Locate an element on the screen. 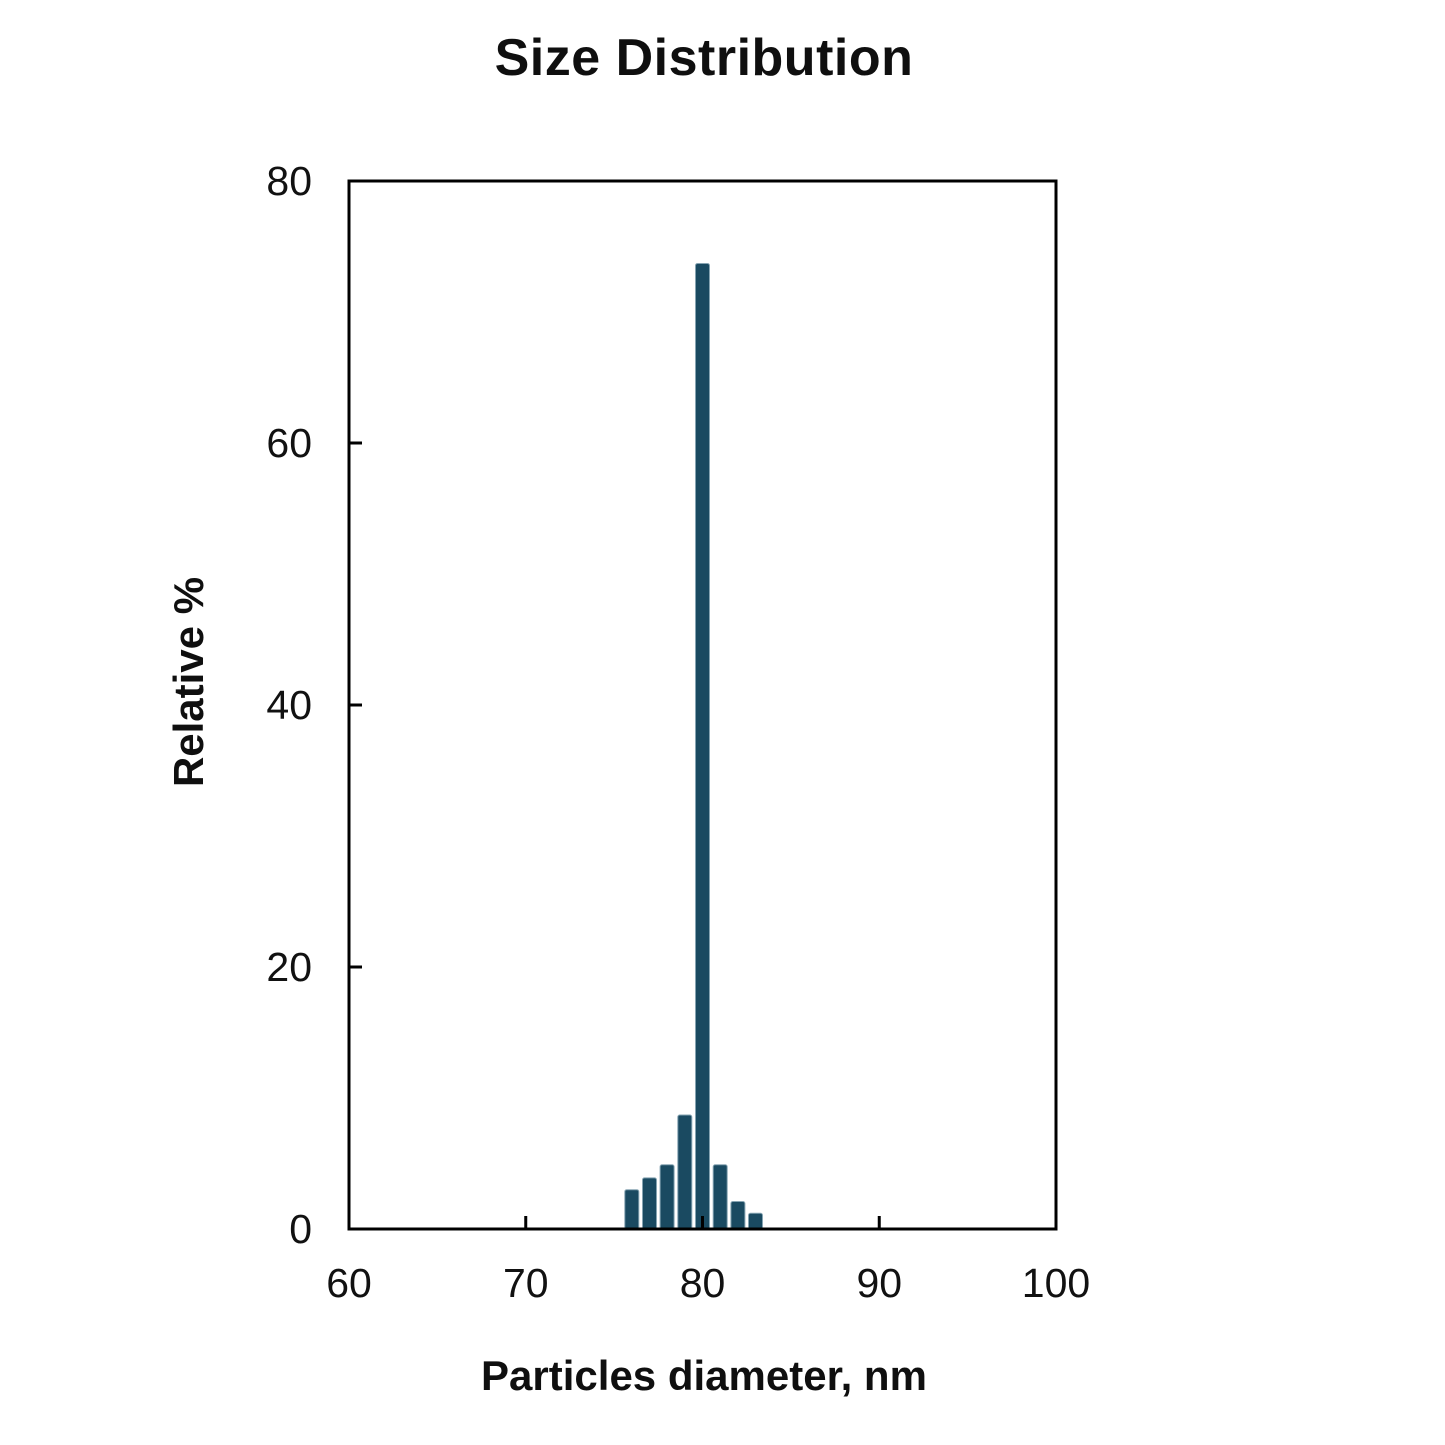  x-tick-label: 70 is located at coordinates (526, 1283).